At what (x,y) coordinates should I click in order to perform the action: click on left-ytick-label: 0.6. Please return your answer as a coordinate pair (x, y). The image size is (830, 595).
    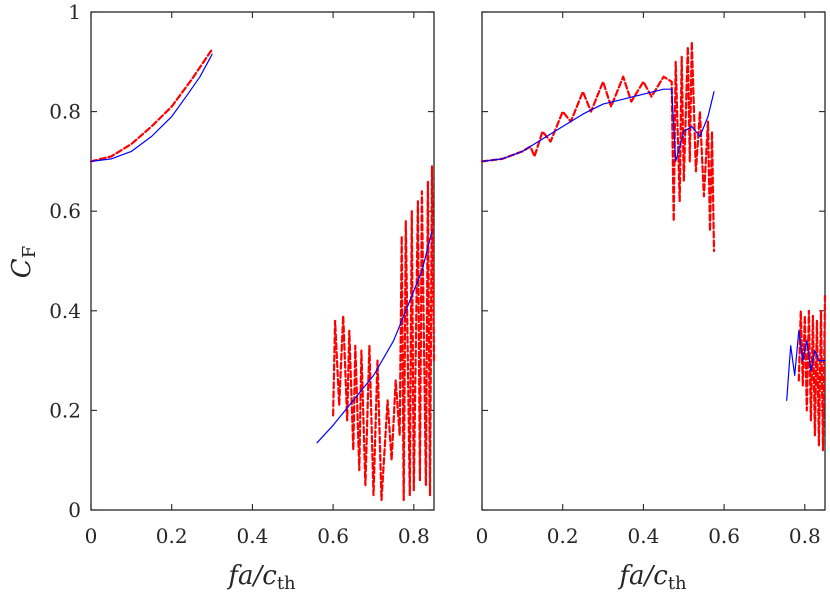
    Looking at the image, I should click on (65, 211).